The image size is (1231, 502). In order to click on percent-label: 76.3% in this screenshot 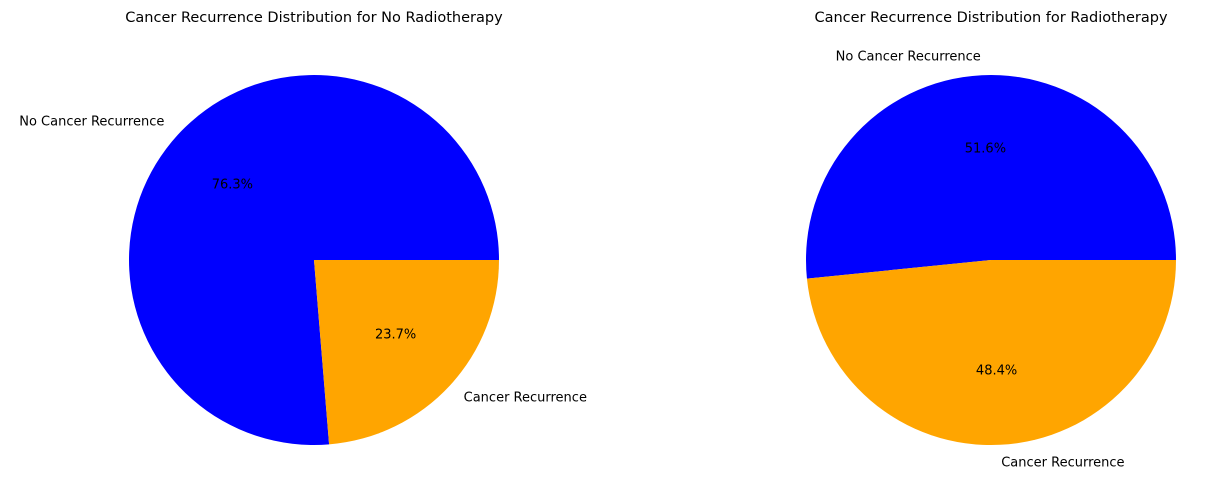, I will do `click(232, 184)`.